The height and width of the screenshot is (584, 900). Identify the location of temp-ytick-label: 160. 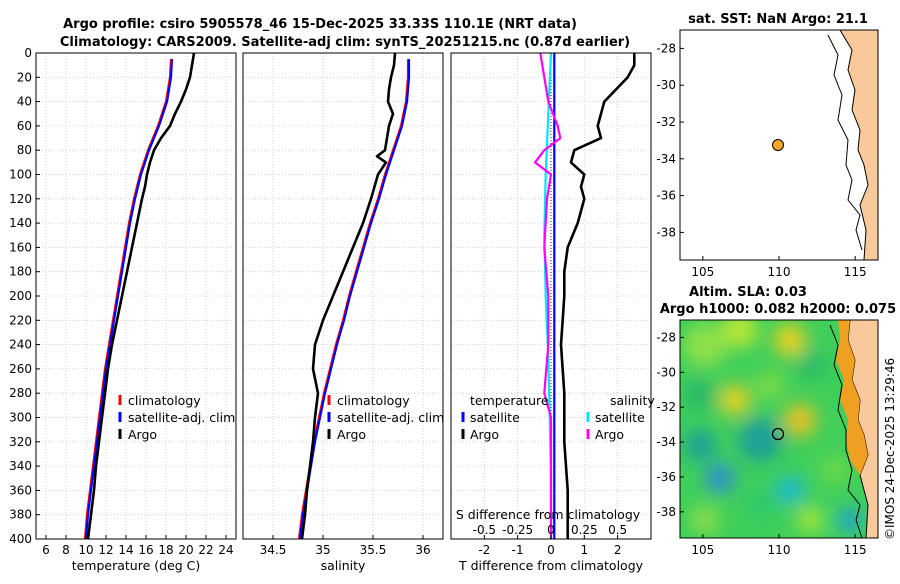
(20, 247).